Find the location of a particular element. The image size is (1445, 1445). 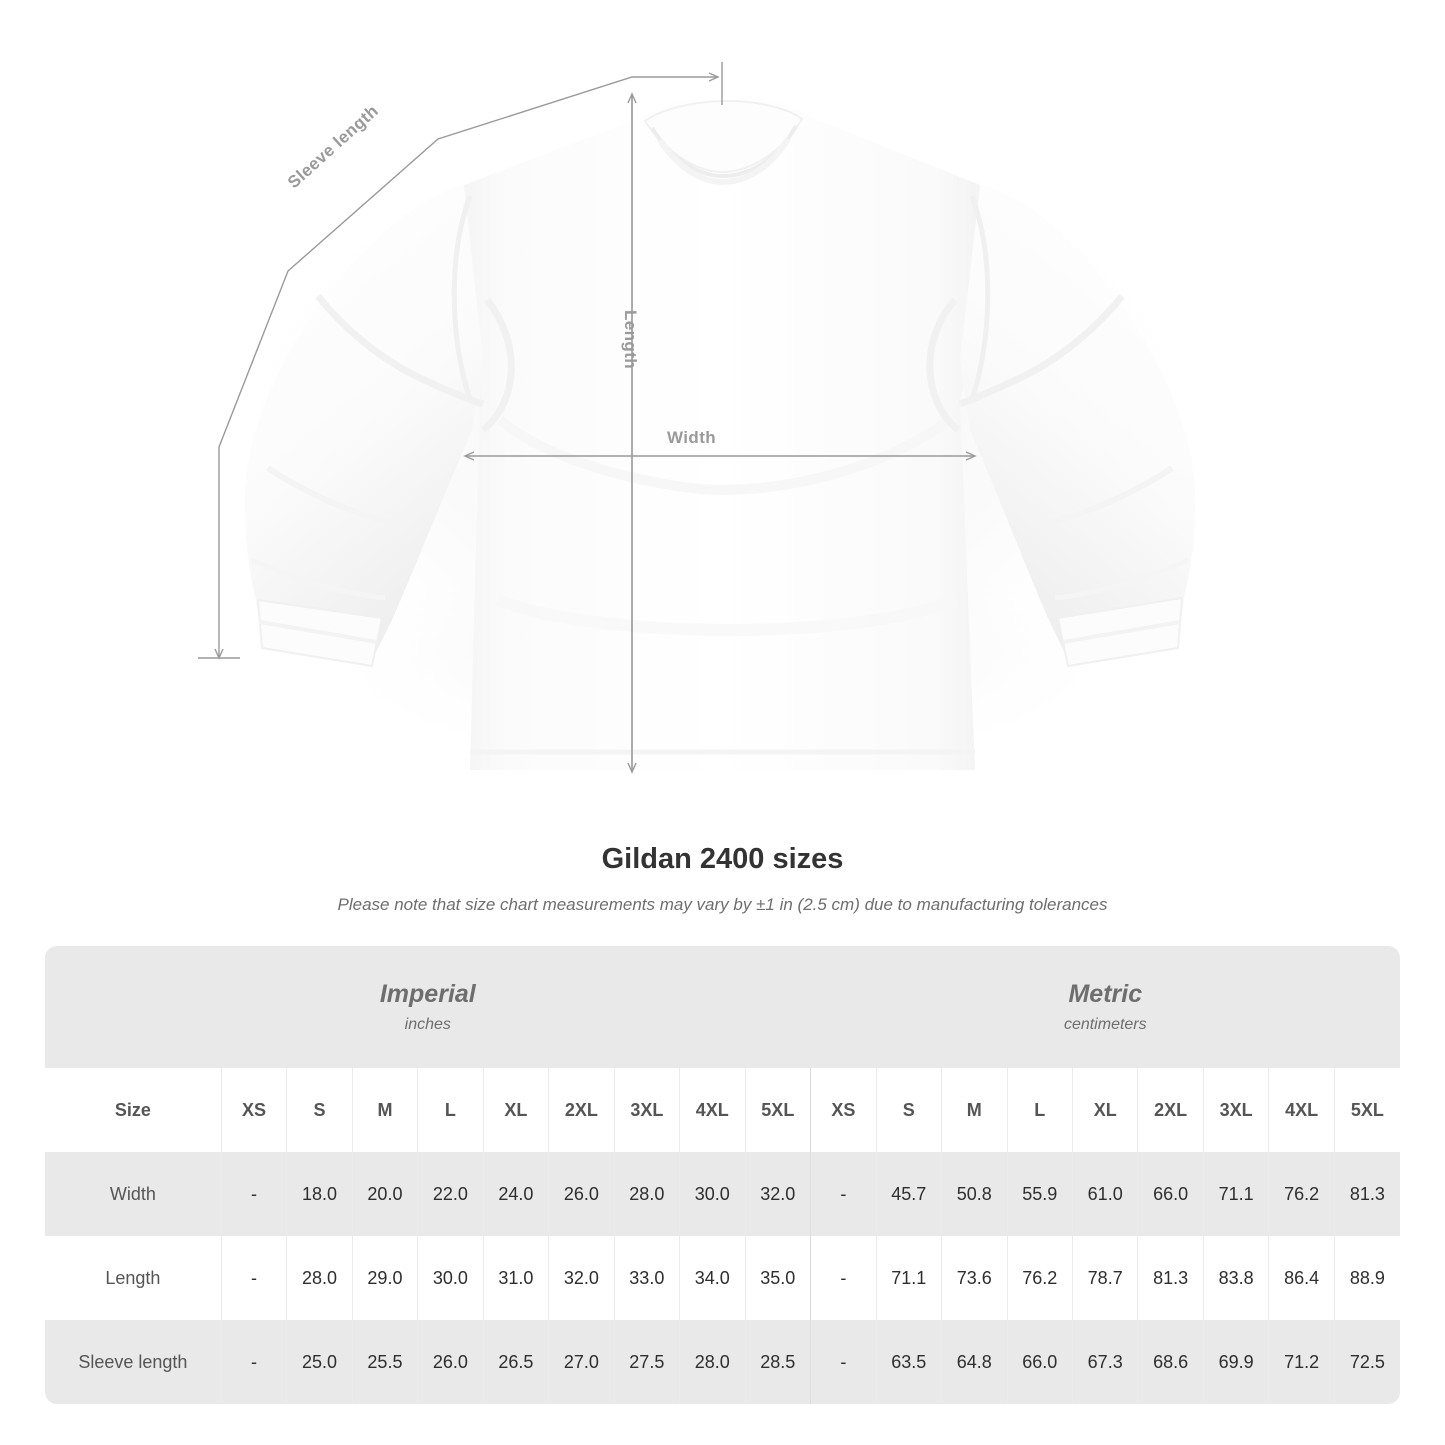

cell-width-metric-xl: 61.0 is located at coordinates (1104, 1194).